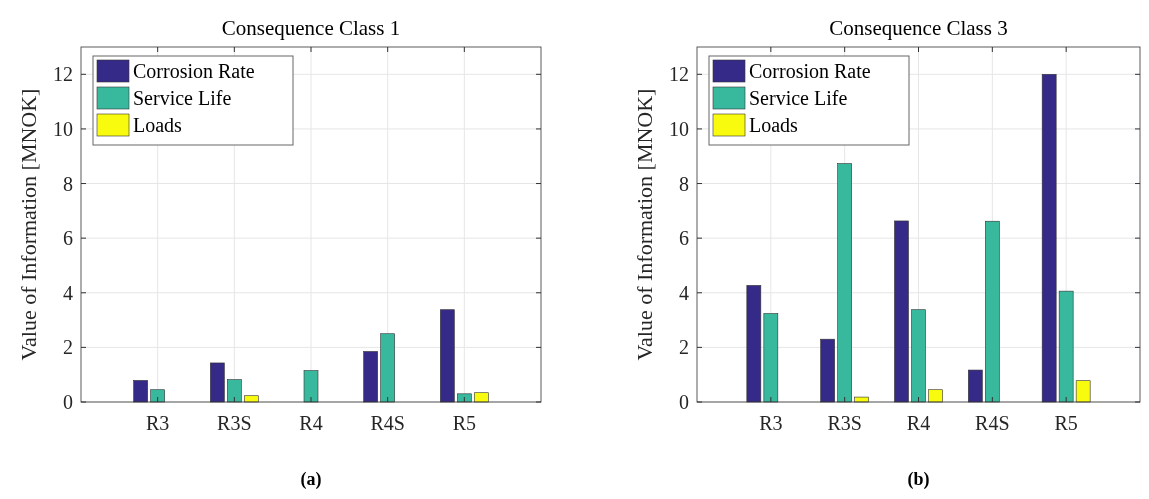  I want to click on chart-title: Consequence Class 3, so click(918, 28).